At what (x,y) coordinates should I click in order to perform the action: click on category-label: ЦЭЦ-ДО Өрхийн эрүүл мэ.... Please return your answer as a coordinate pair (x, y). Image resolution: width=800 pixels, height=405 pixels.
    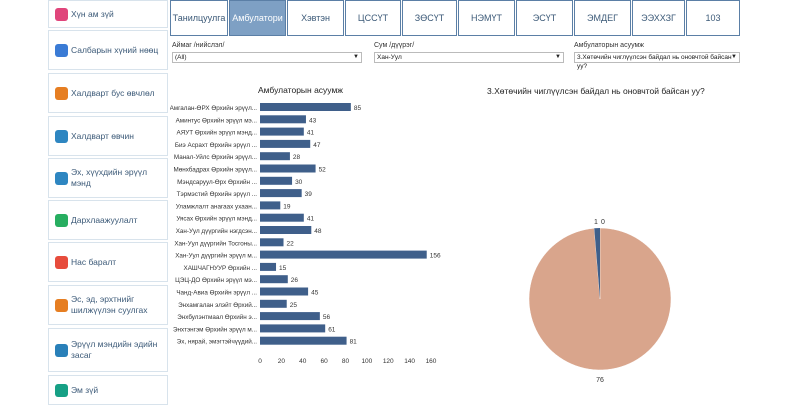
    Looking at the image, I should click on (216, 280).